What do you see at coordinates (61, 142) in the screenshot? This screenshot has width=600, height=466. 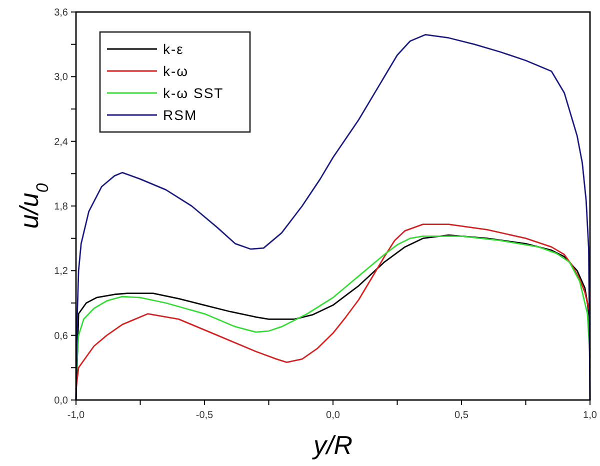 I see `y-tick-label: 2,4` at bounding box center [61, 142].